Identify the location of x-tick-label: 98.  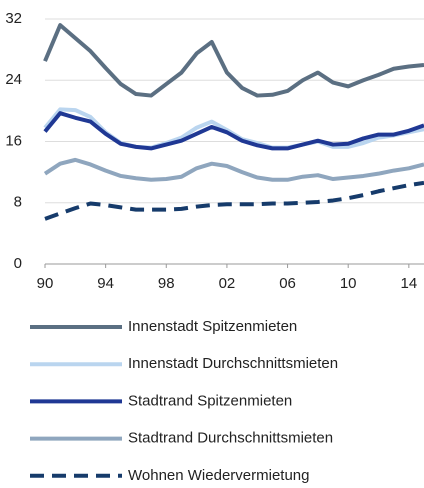
(166, 283).